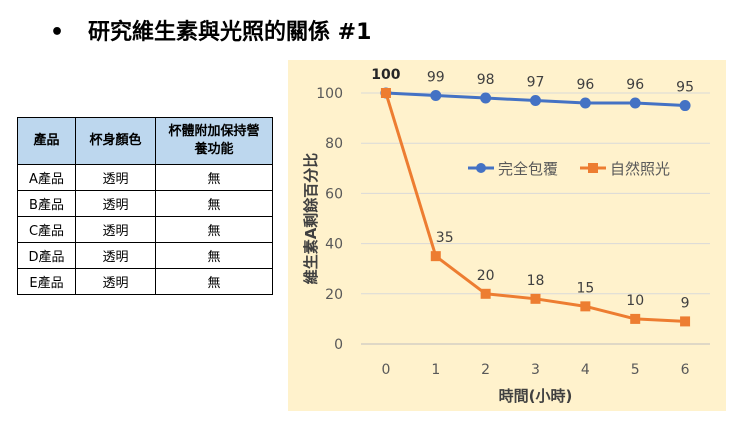  Describe the element at coordinates (685, 370) in the screenshot. I see `x-tick-label: 6` at that location.